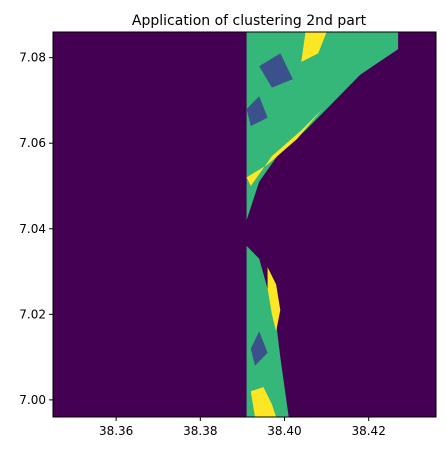 This screenshot has width=446, height=451. I want to click on x-axis: 38.36 38.38 38.40 38.42, so click(242, 427).